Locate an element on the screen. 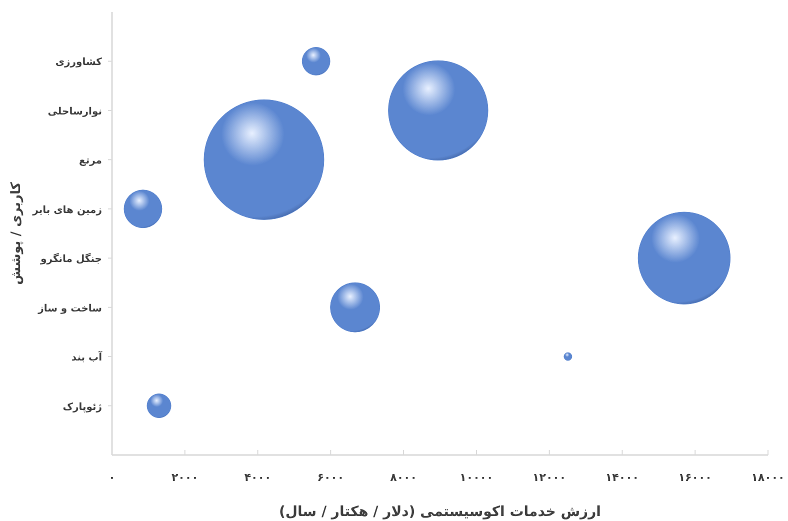 The height and width of the screenshot is (521, 788). y-tick-label: نوارساحلی is located at coordinates (75, 112).